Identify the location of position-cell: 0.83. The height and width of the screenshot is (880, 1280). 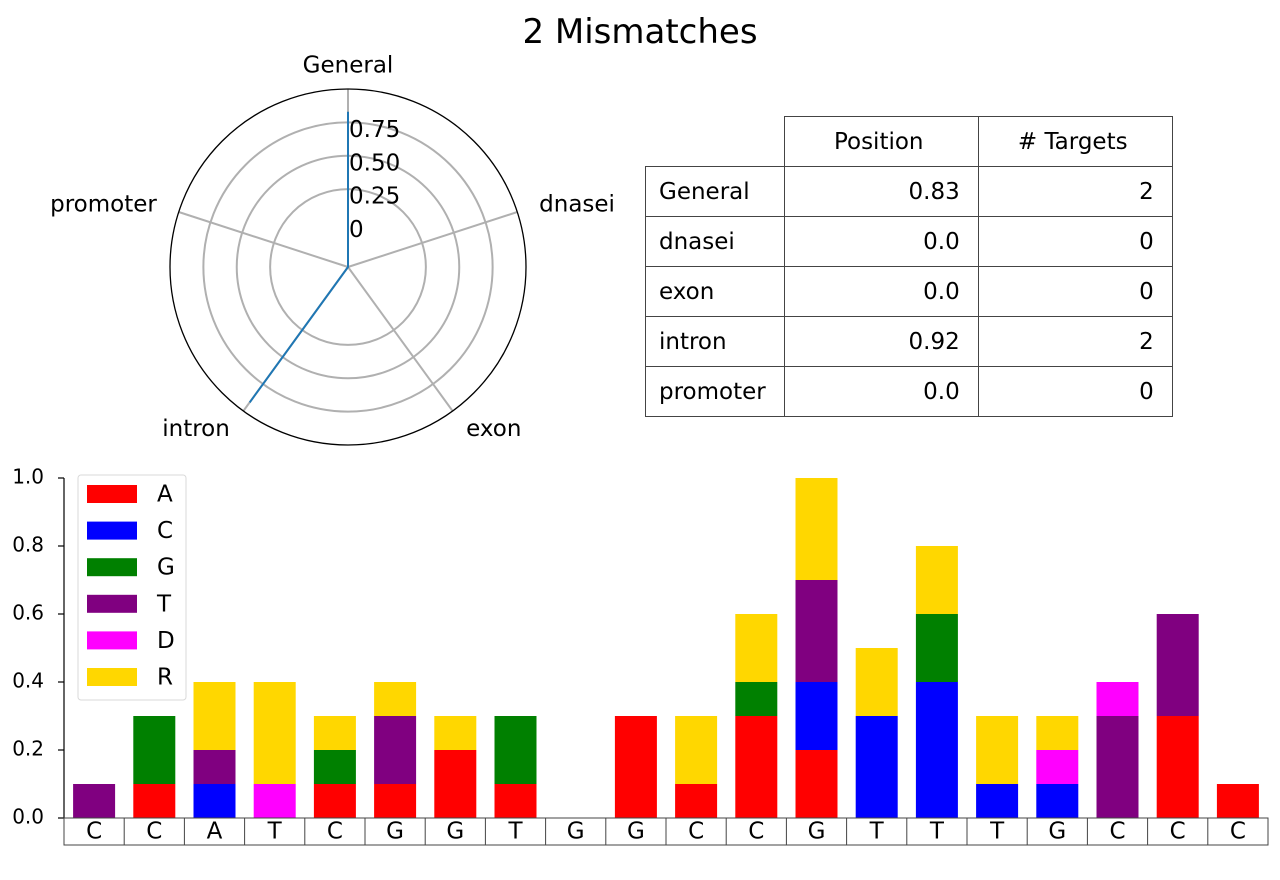
(881, 191).